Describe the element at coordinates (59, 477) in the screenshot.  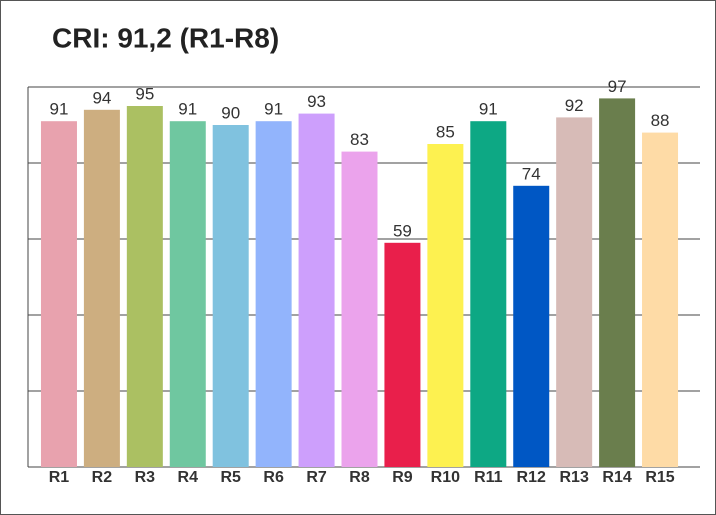
I see `x-tick-label: R1` at that location.